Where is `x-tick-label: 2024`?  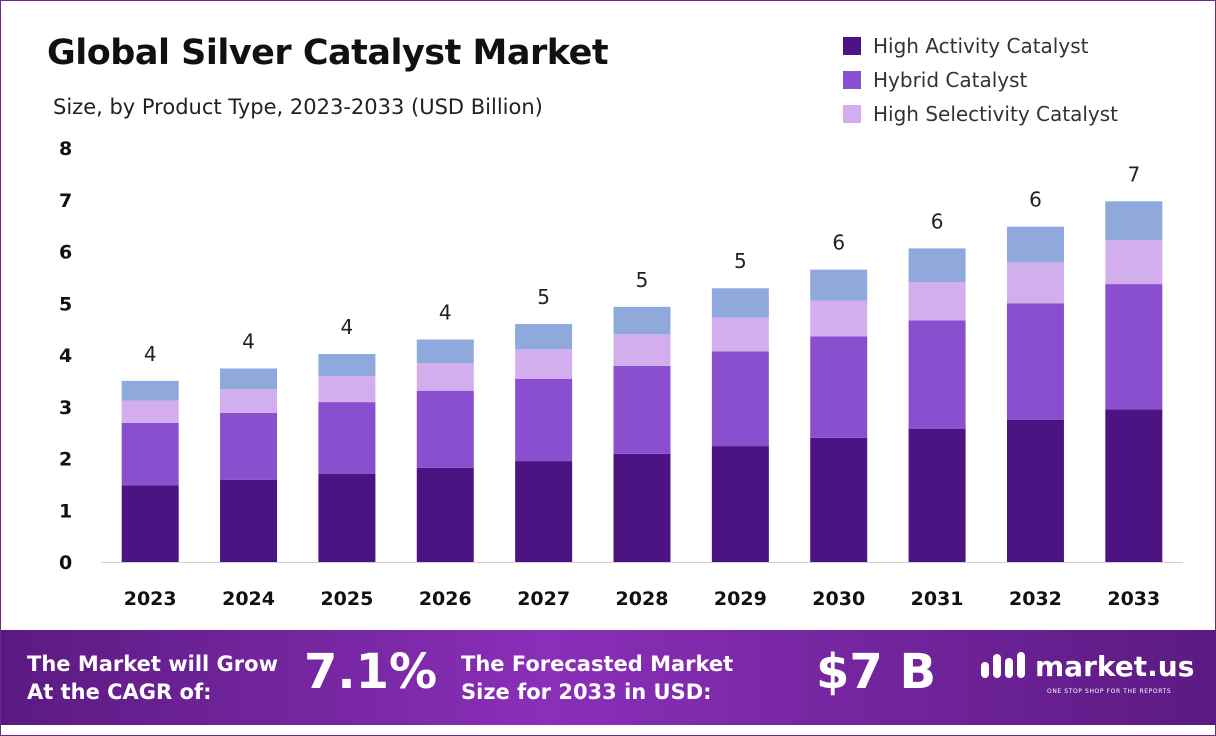
x-tick-label: 2024 is located at coordinates (248, 599).